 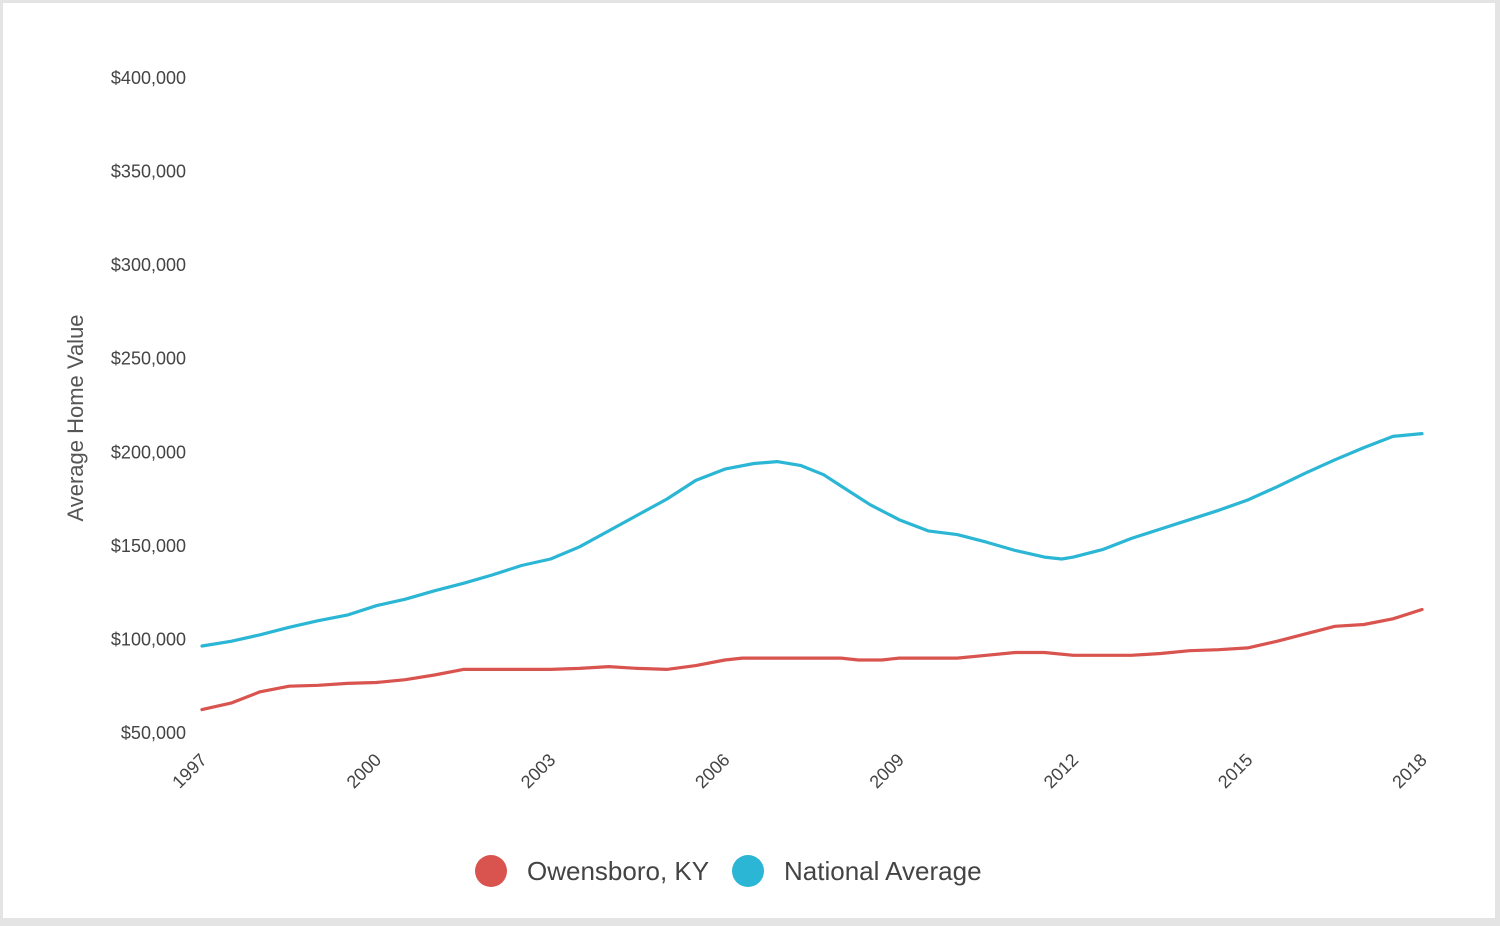 I want to click on x-tick-label: 1997, so click(x=189, y=771).